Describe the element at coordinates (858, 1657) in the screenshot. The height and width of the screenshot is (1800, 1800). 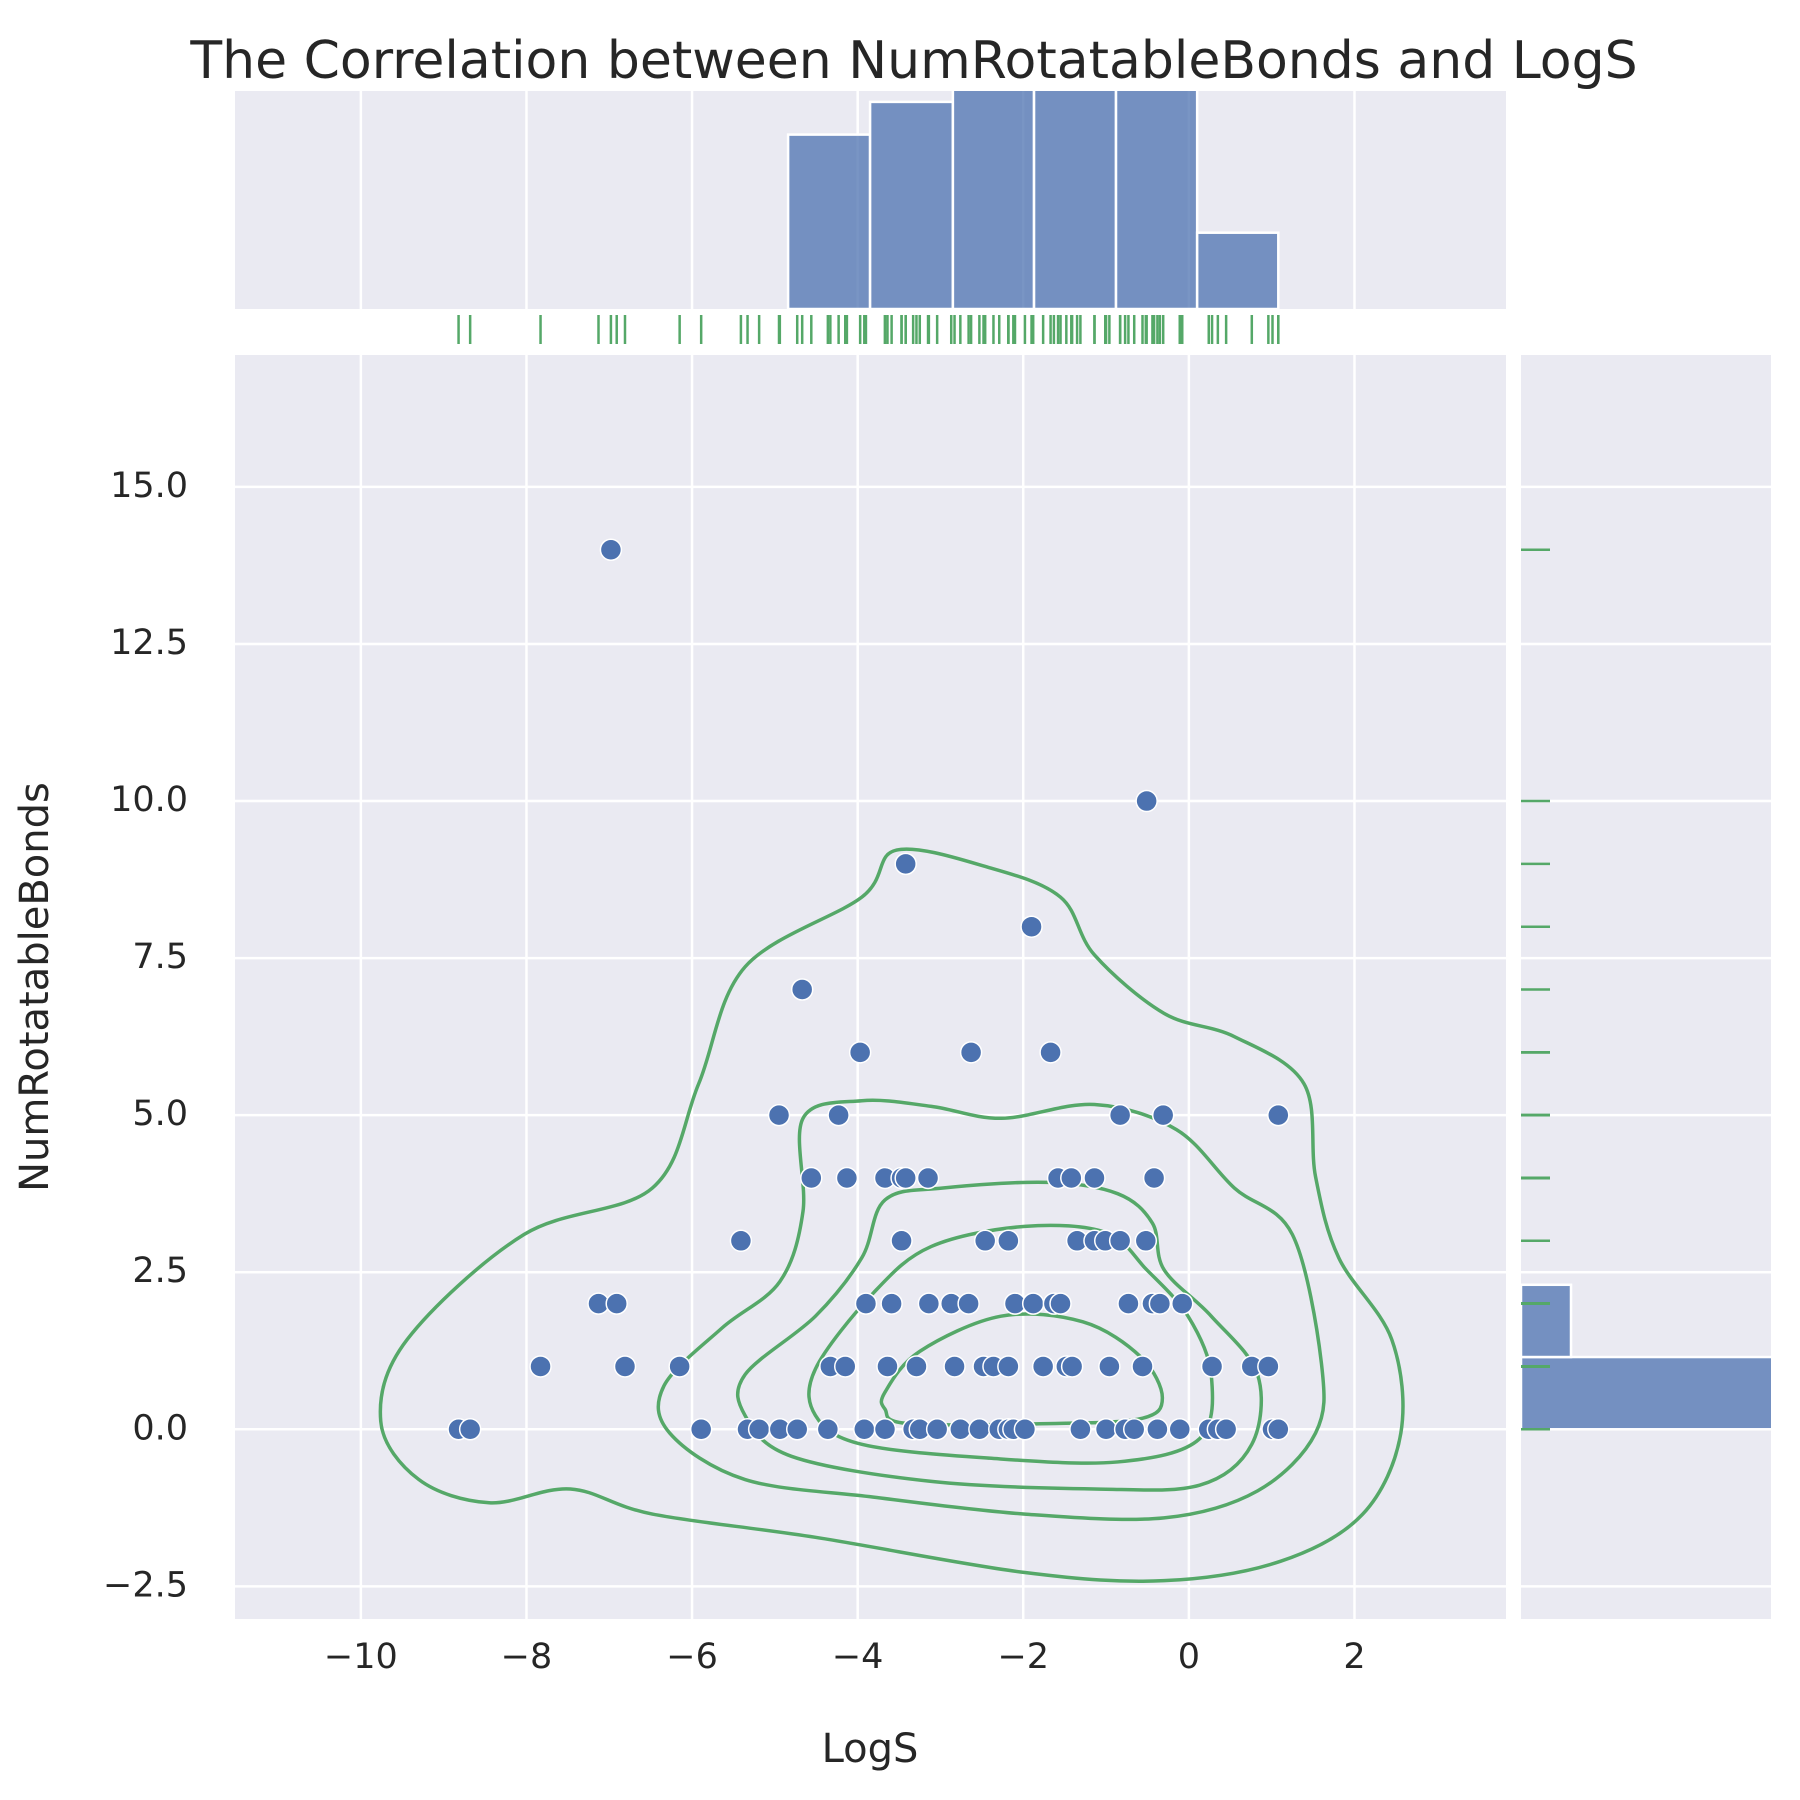
I see `x-tick-label: −4` at that location.